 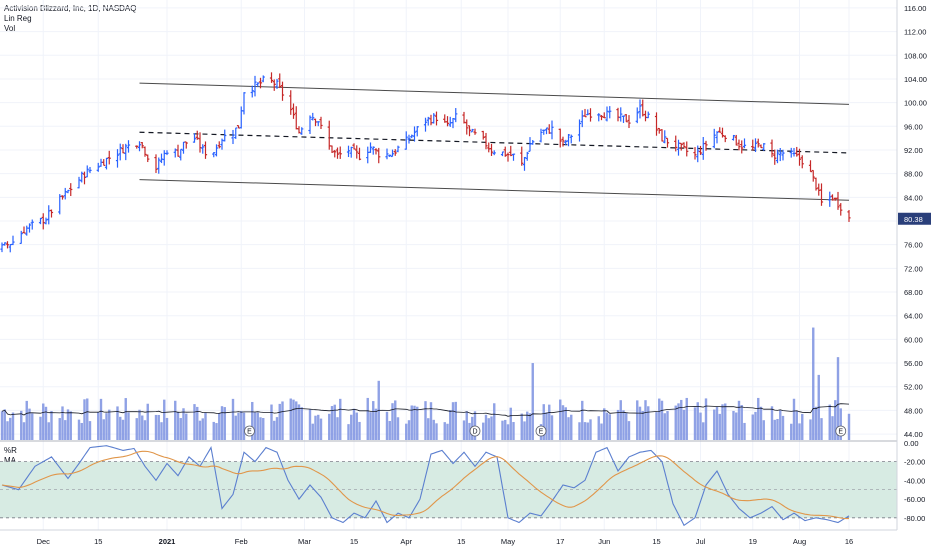 I want to click on time-tick-label: May, so click(x=508, y=541).